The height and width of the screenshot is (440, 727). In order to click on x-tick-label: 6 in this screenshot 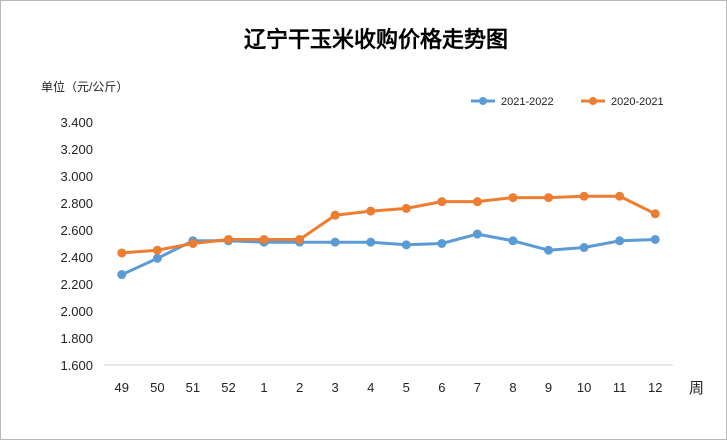, I will do `click(441, 387)`.